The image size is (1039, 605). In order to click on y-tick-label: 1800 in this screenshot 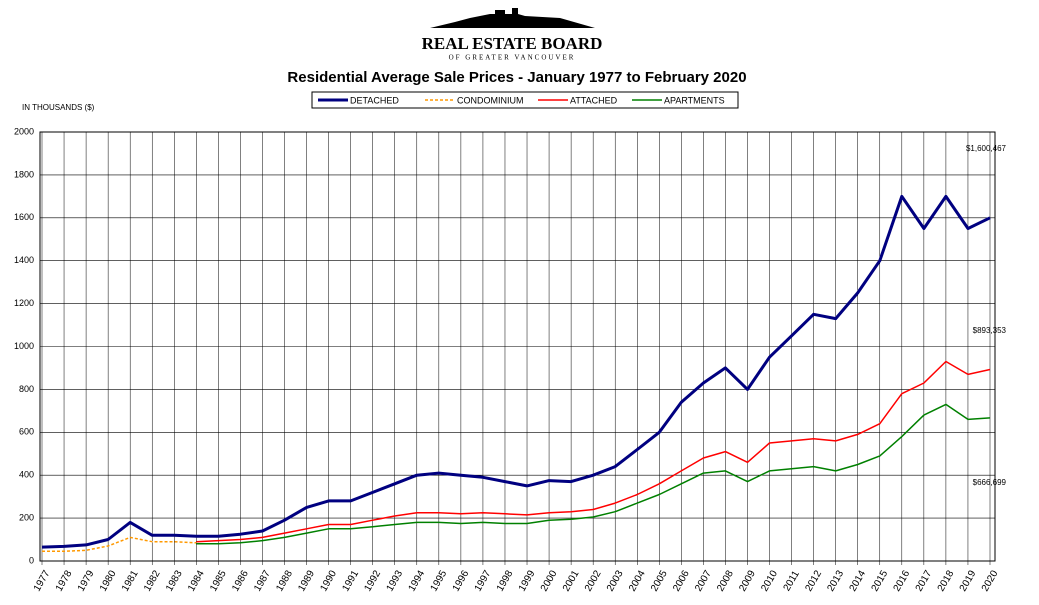, I will do `click(24, 174)`.